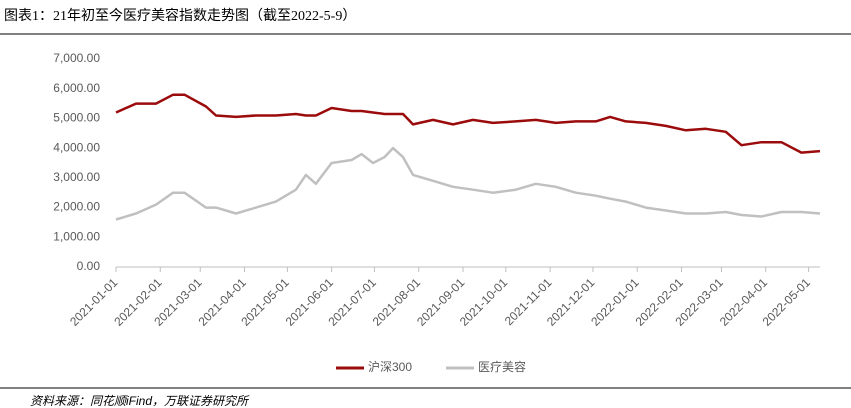 Image resolution: width=851 pixels, height=408 pixels. Describe the element at coordinates (76, 207) in the screenshot. I see `y-tick-label: 2,000.00` at that location.